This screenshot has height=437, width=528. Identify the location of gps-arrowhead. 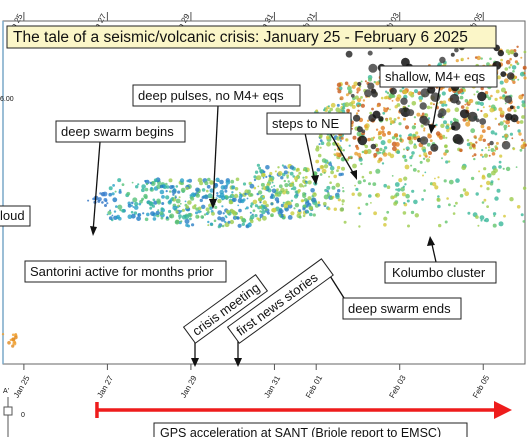
(503, 410).